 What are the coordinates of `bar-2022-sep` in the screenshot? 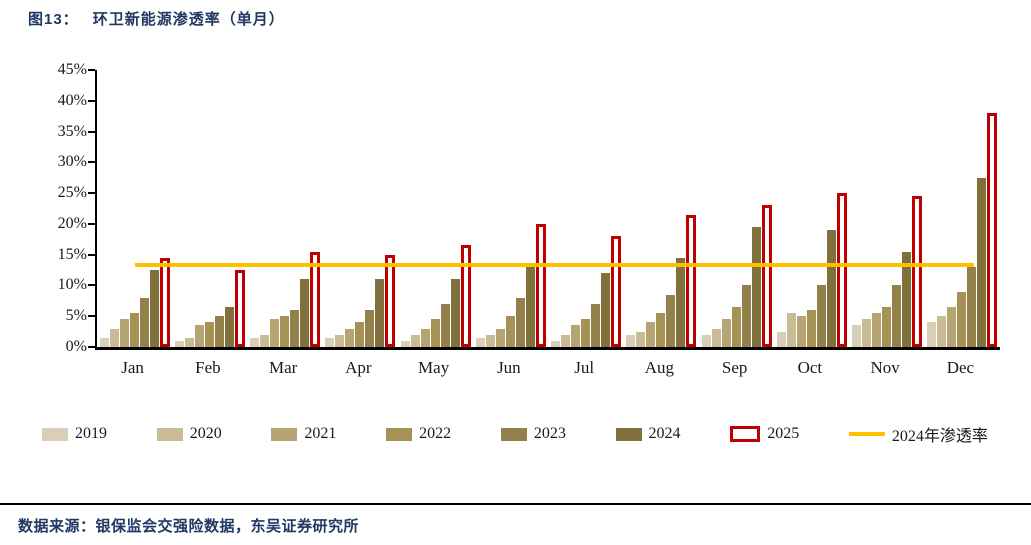 It's located at (736, 327).